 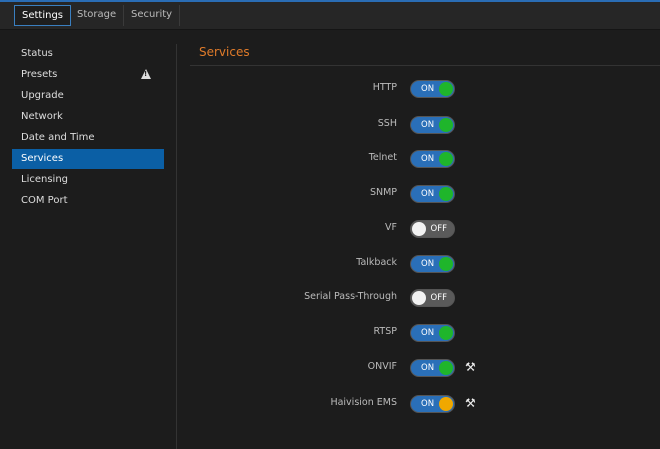 I want to click on service-row-http: HTTP ON, so click(x=425, y=89).